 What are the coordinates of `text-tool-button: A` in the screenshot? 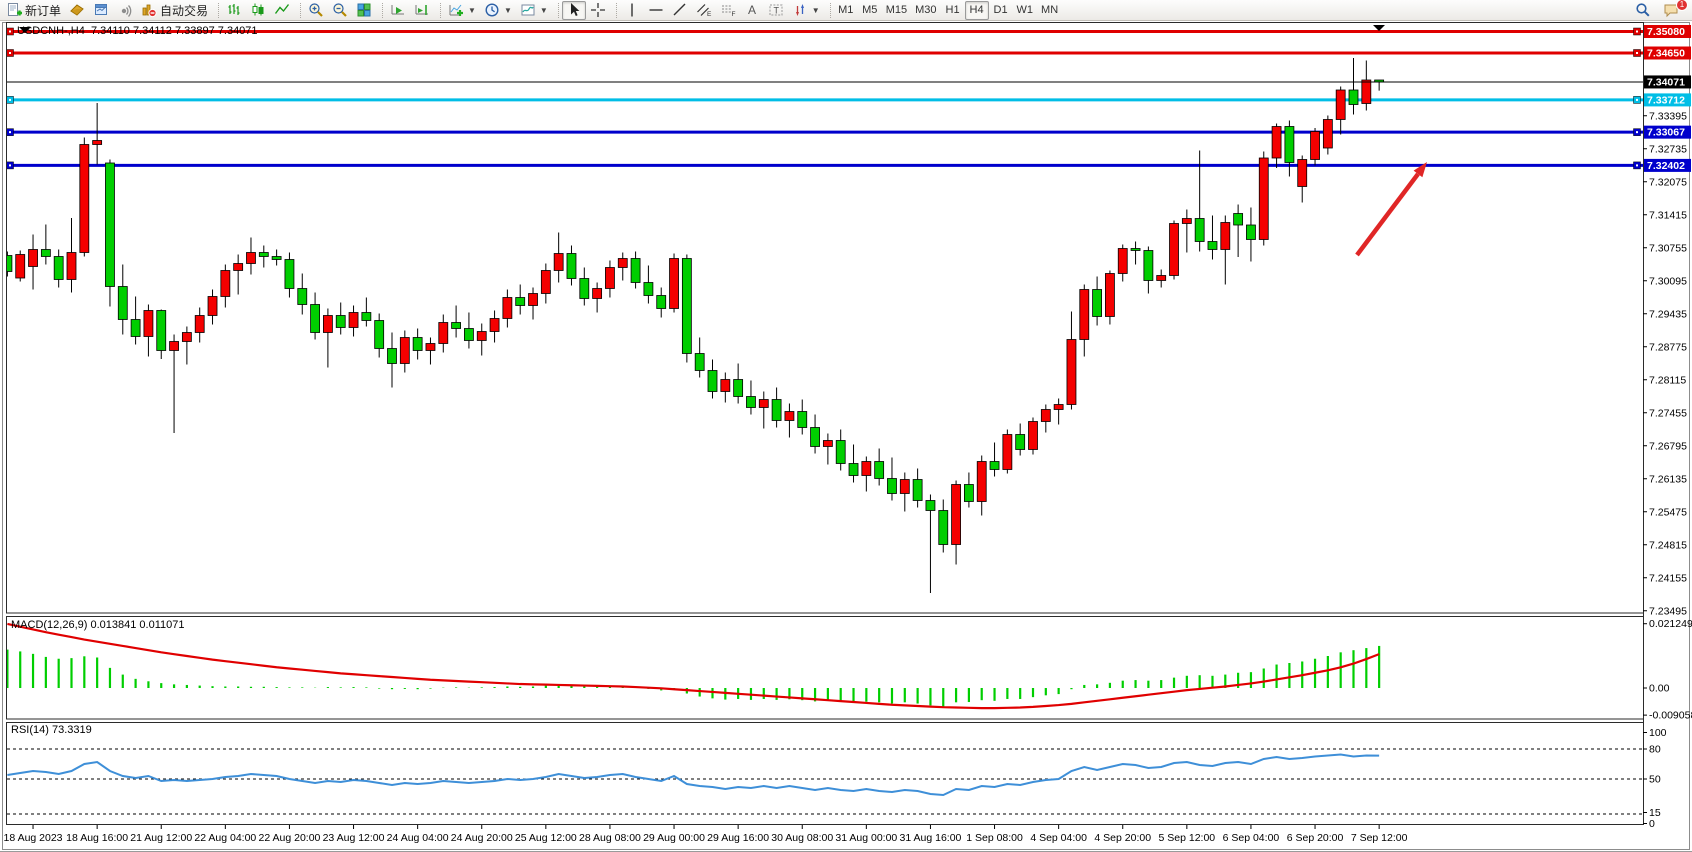 It's located at (752, 10).